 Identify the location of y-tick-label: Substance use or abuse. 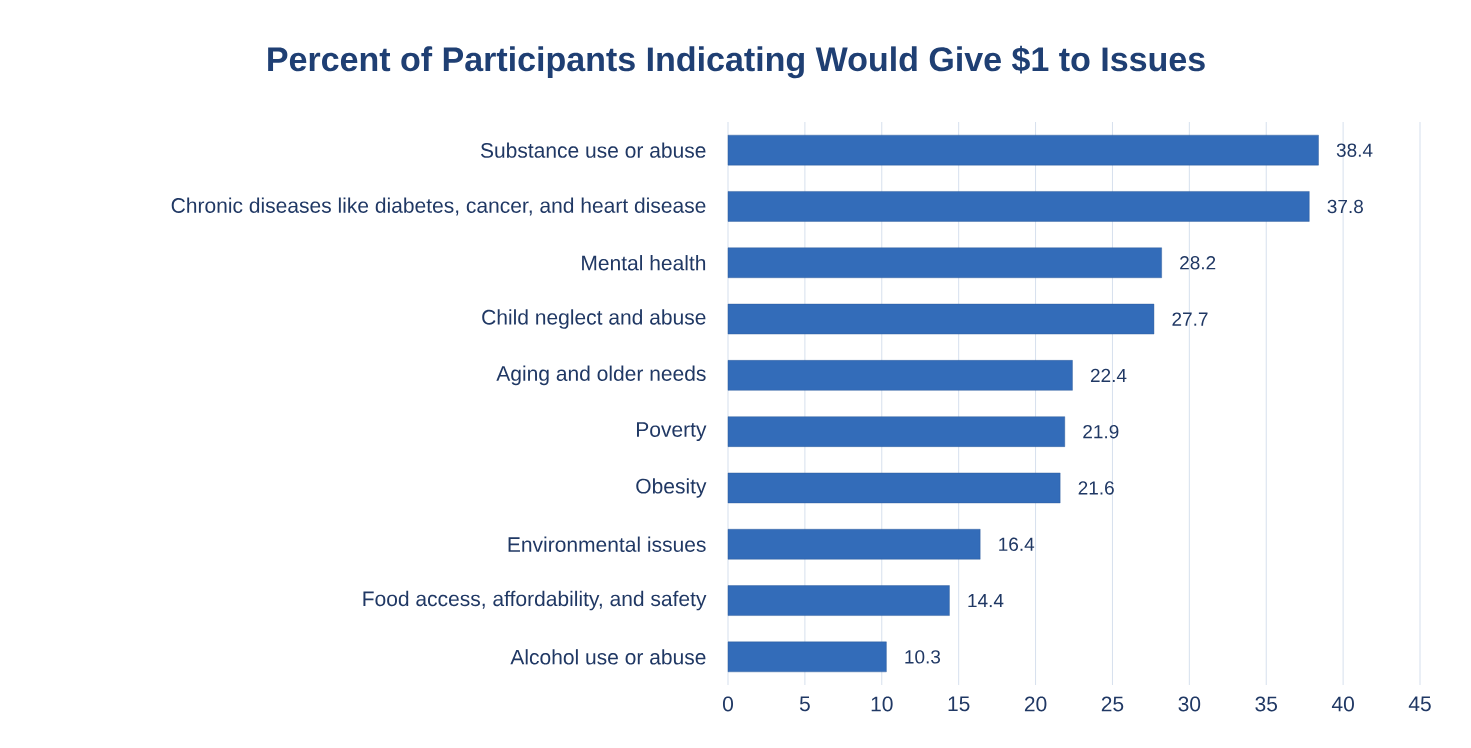
(593, 150).